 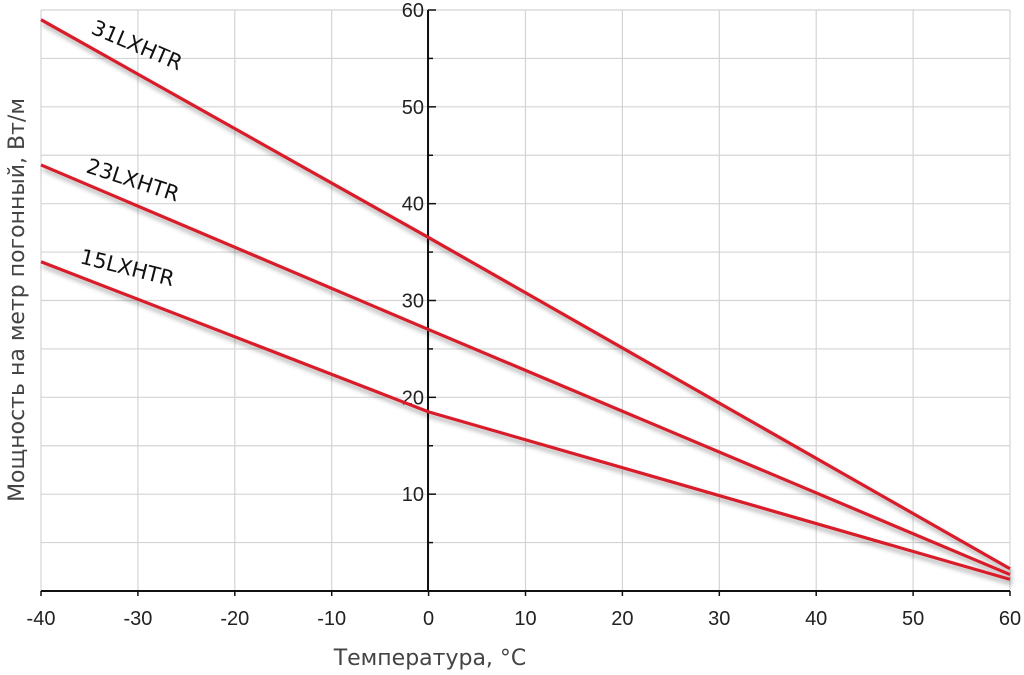 I want to click on y-axis-title: Мощность на метр погонный, Вт/м, so click(x=17, y=300).